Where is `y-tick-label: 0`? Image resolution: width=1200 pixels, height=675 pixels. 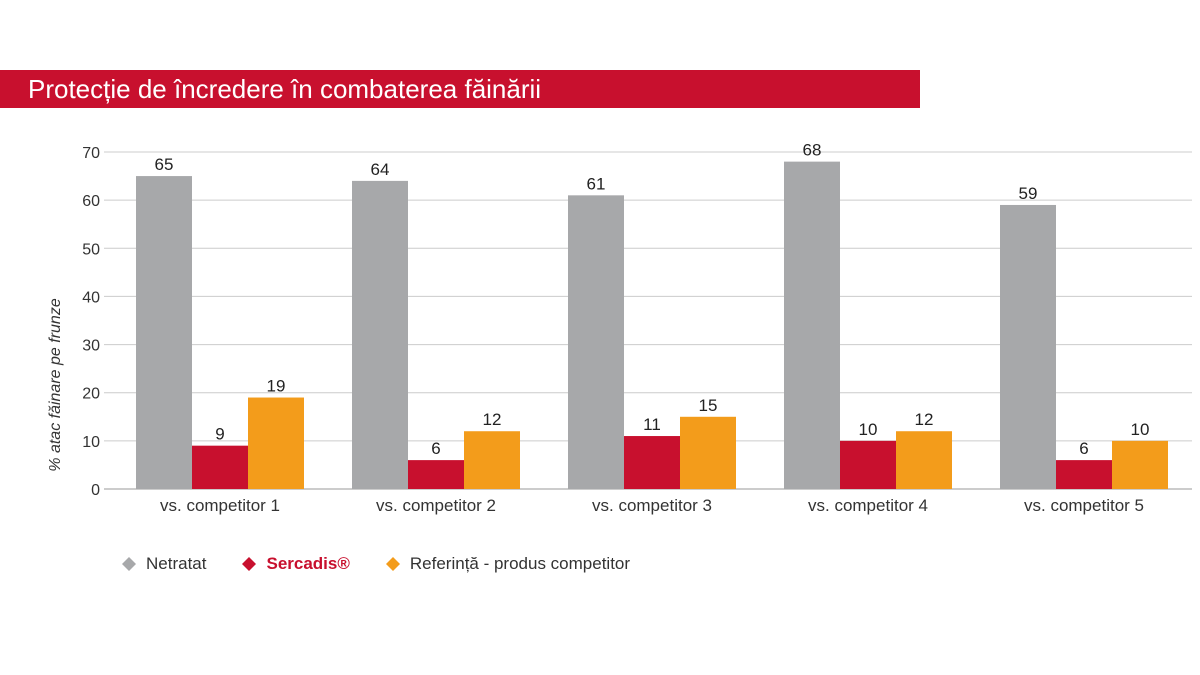
y-tick-label: 0 is located at coordinates (95, 490).